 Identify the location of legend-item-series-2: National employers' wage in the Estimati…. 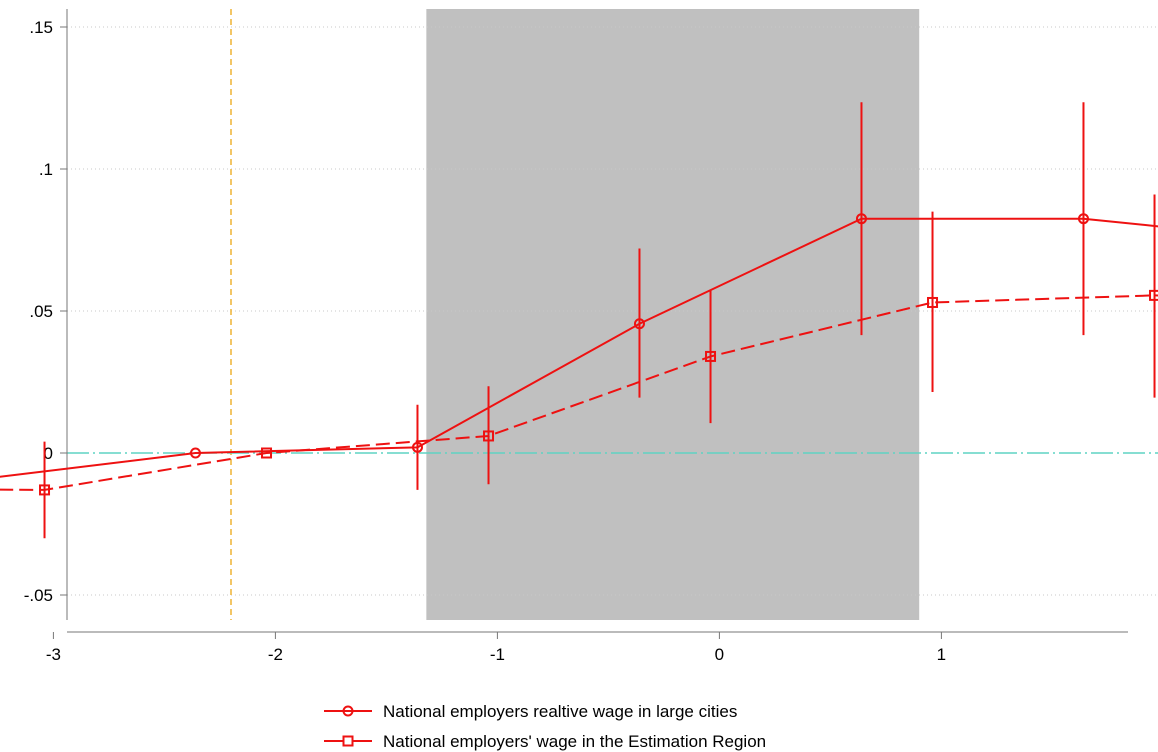
(545, 741).